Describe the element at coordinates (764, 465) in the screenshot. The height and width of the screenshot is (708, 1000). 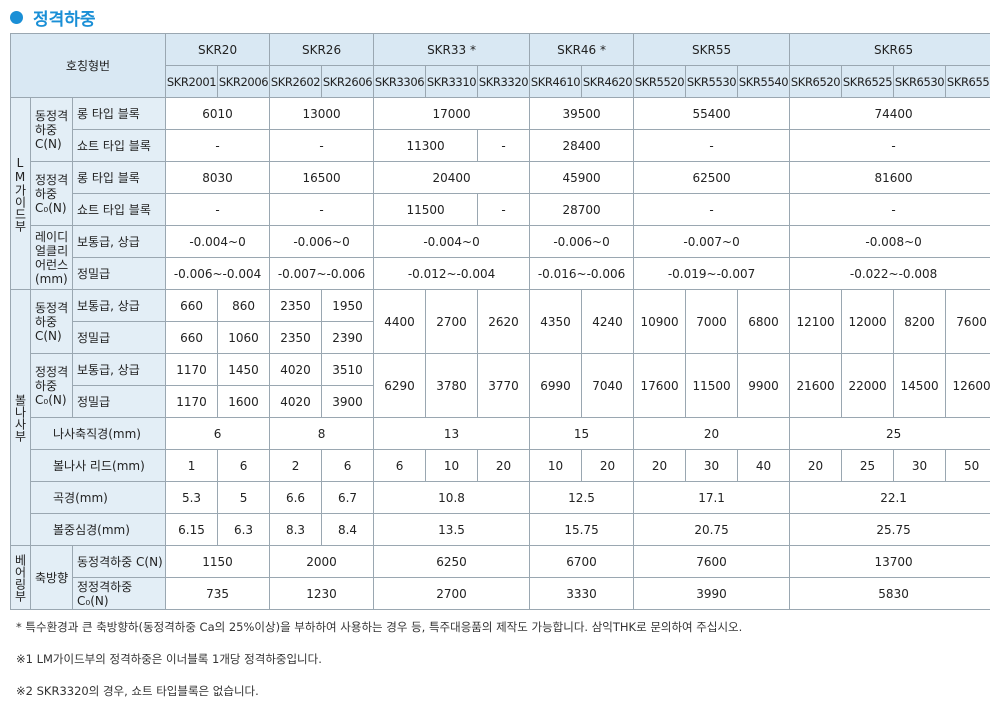
I see `cell: 40` at that location.